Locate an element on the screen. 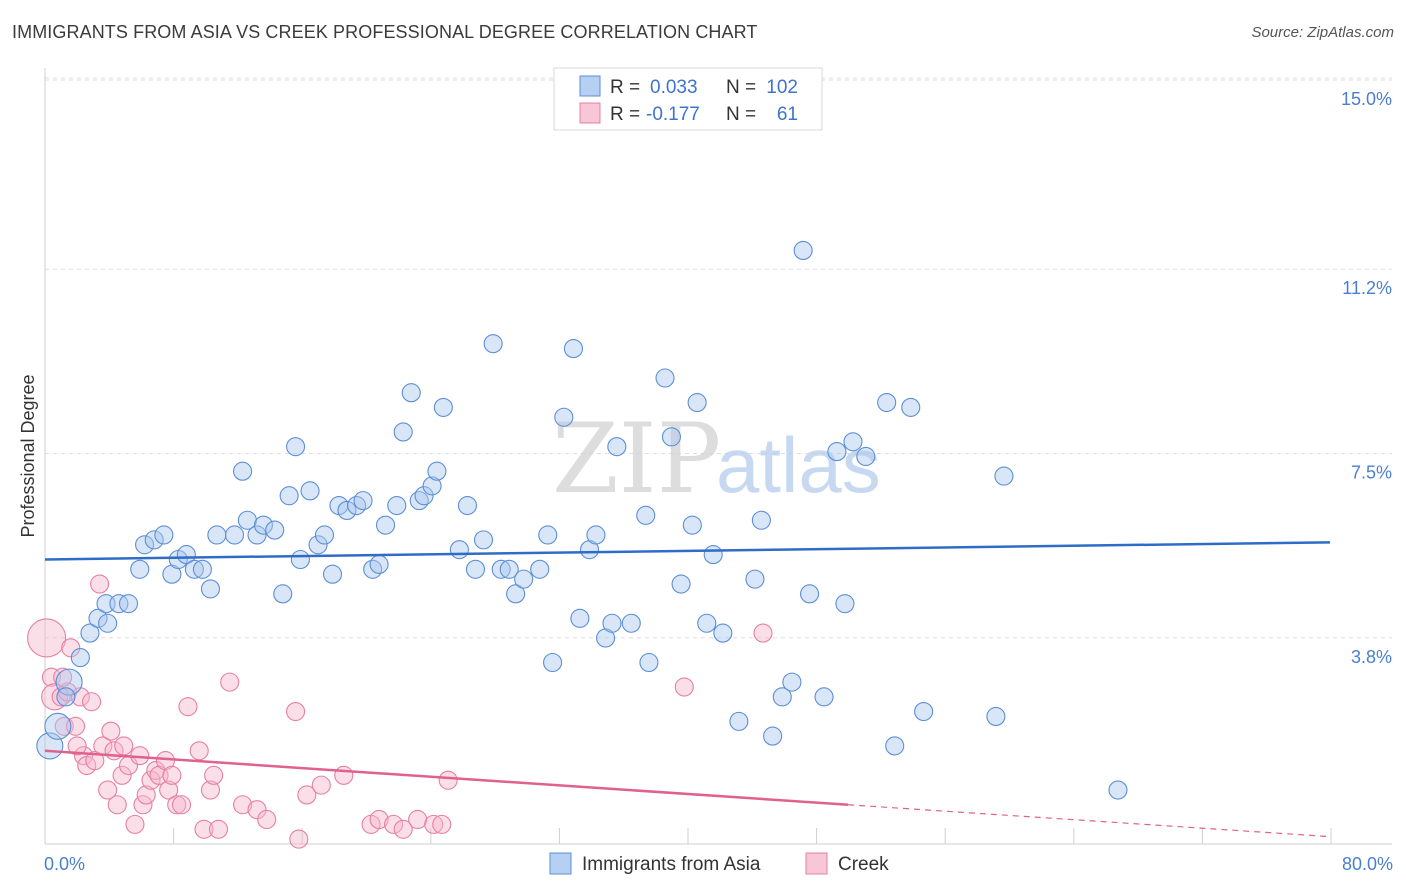 This screenshot has height=892, width=1406. trend-line-creek is located at coordinates (446, 778).